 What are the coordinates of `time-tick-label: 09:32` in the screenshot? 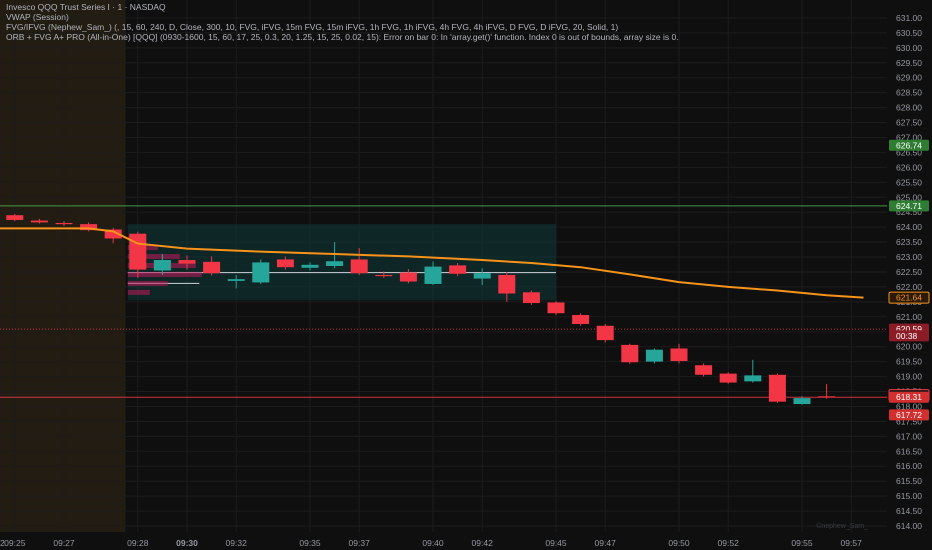 It's located at (237, 543).